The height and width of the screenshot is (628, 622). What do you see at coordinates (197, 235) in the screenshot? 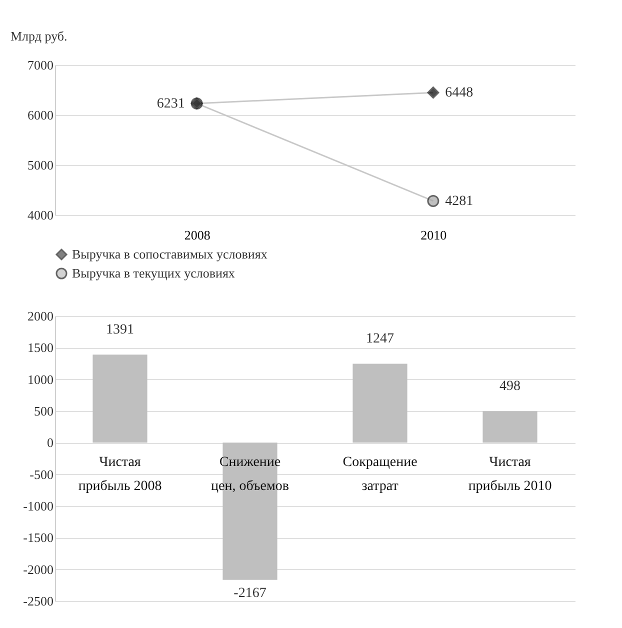
I see `x-tick-label: 2008` at bounding box center [197, 235].